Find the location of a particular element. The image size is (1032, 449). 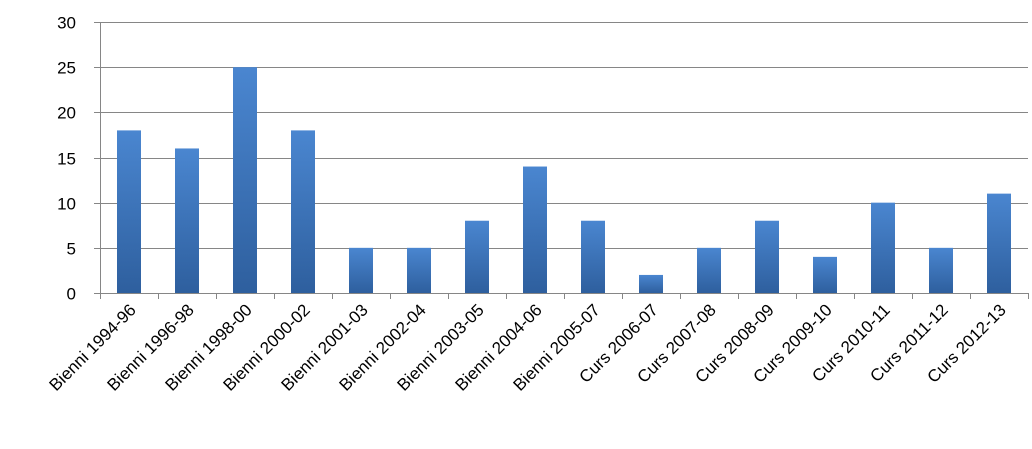

y-tick-label: 10 is located at coordinates (66, 204).